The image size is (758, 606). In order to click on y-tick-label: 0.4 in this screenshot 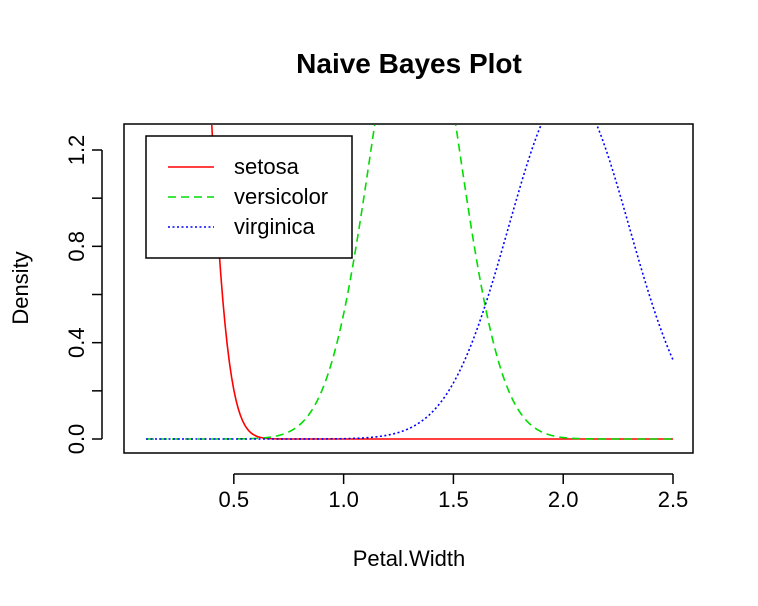, I will do `click(76, 342)`.